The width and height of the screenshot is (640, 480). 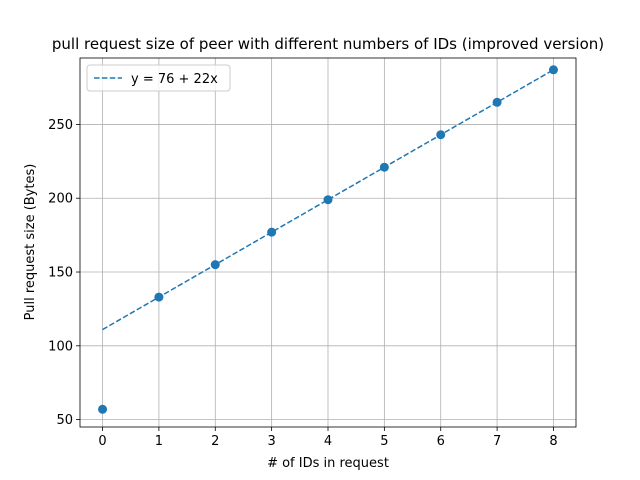 I want to click on y-tick-label: 100, so click(x=60, y=346).